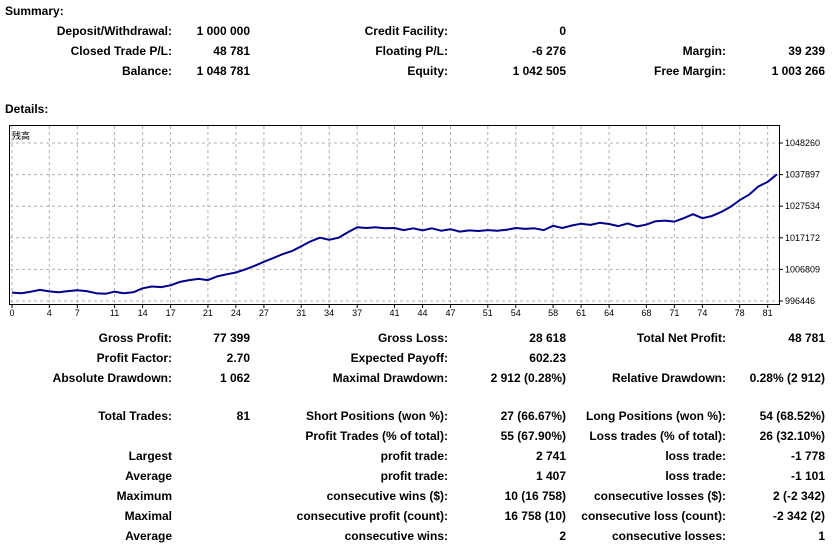  Describe the element at coordinates (550, 476) in the screenshot. I see `average-profit-trade-value: 1 407` at that location.